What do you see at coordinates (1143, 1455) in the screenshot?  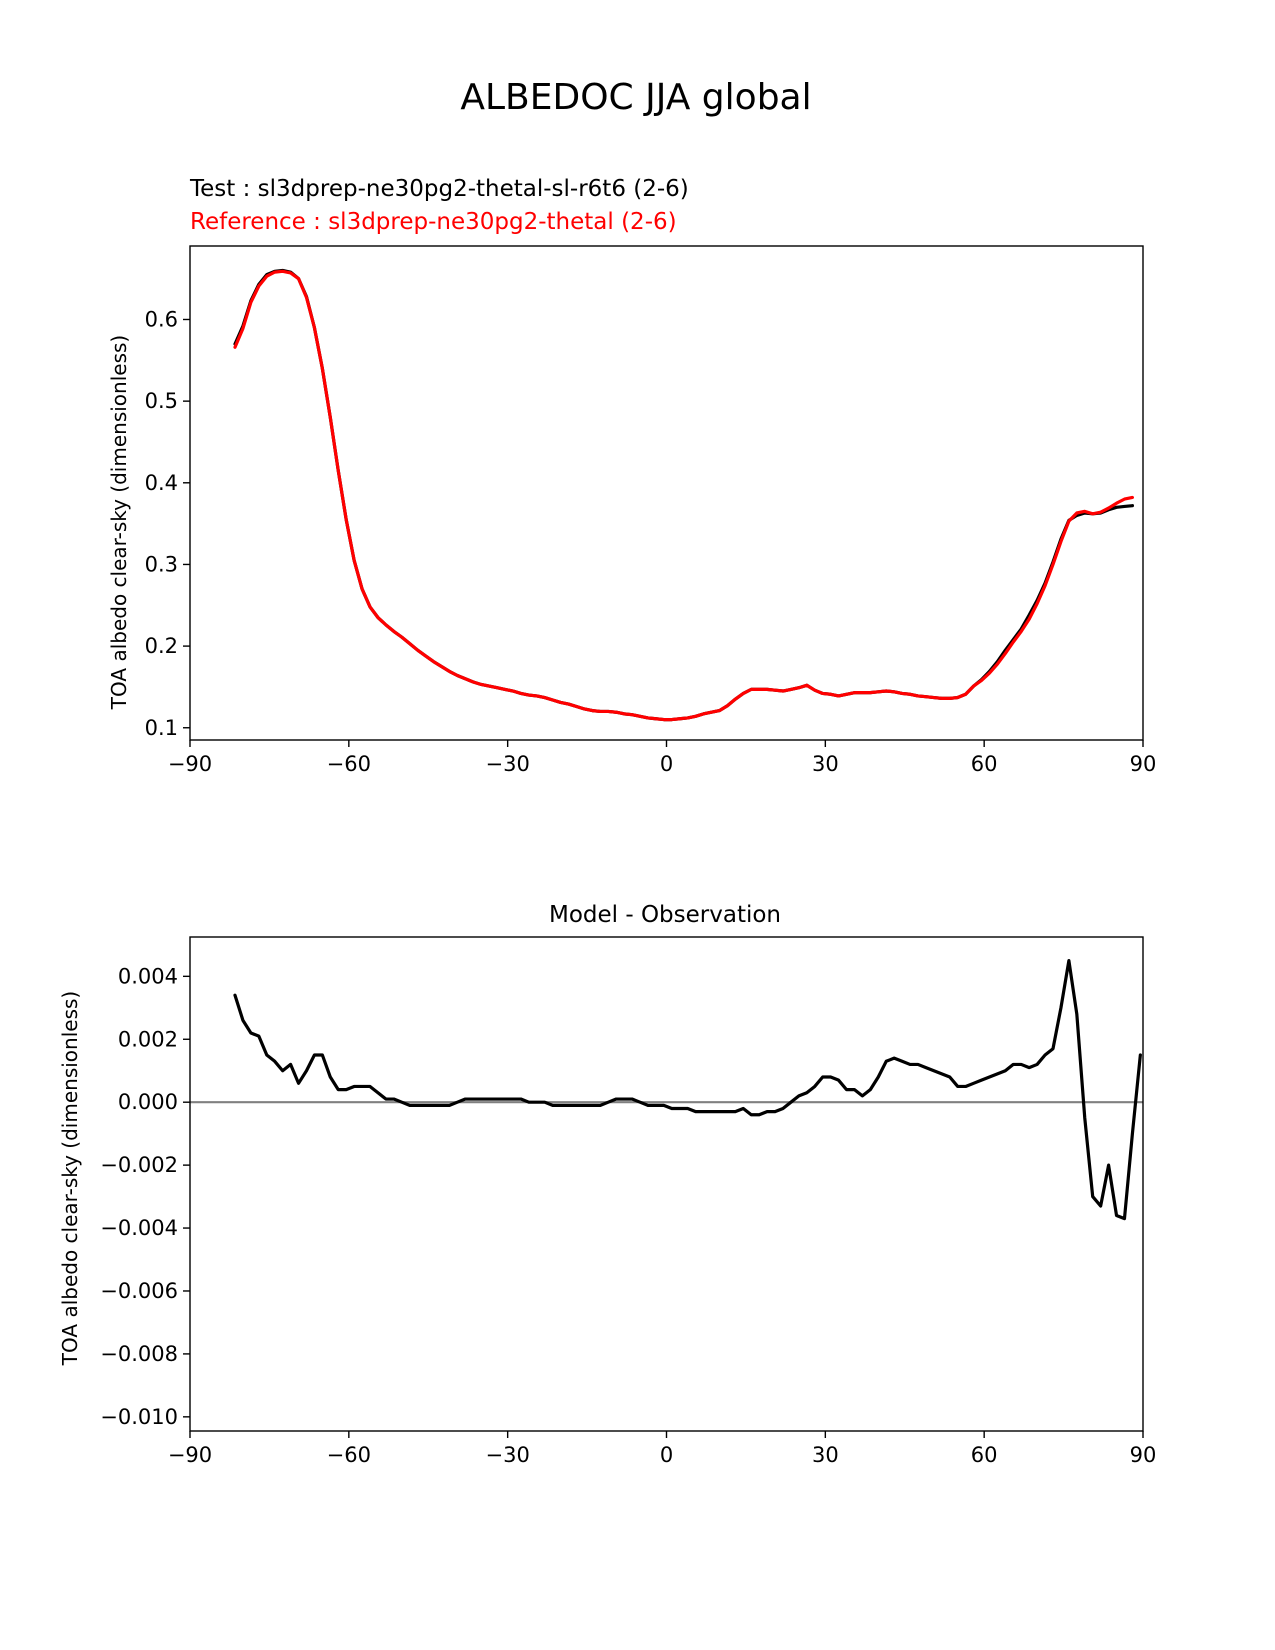 I see `bottom-x-tick-label: 90` at bounding box center [1143, 1455].